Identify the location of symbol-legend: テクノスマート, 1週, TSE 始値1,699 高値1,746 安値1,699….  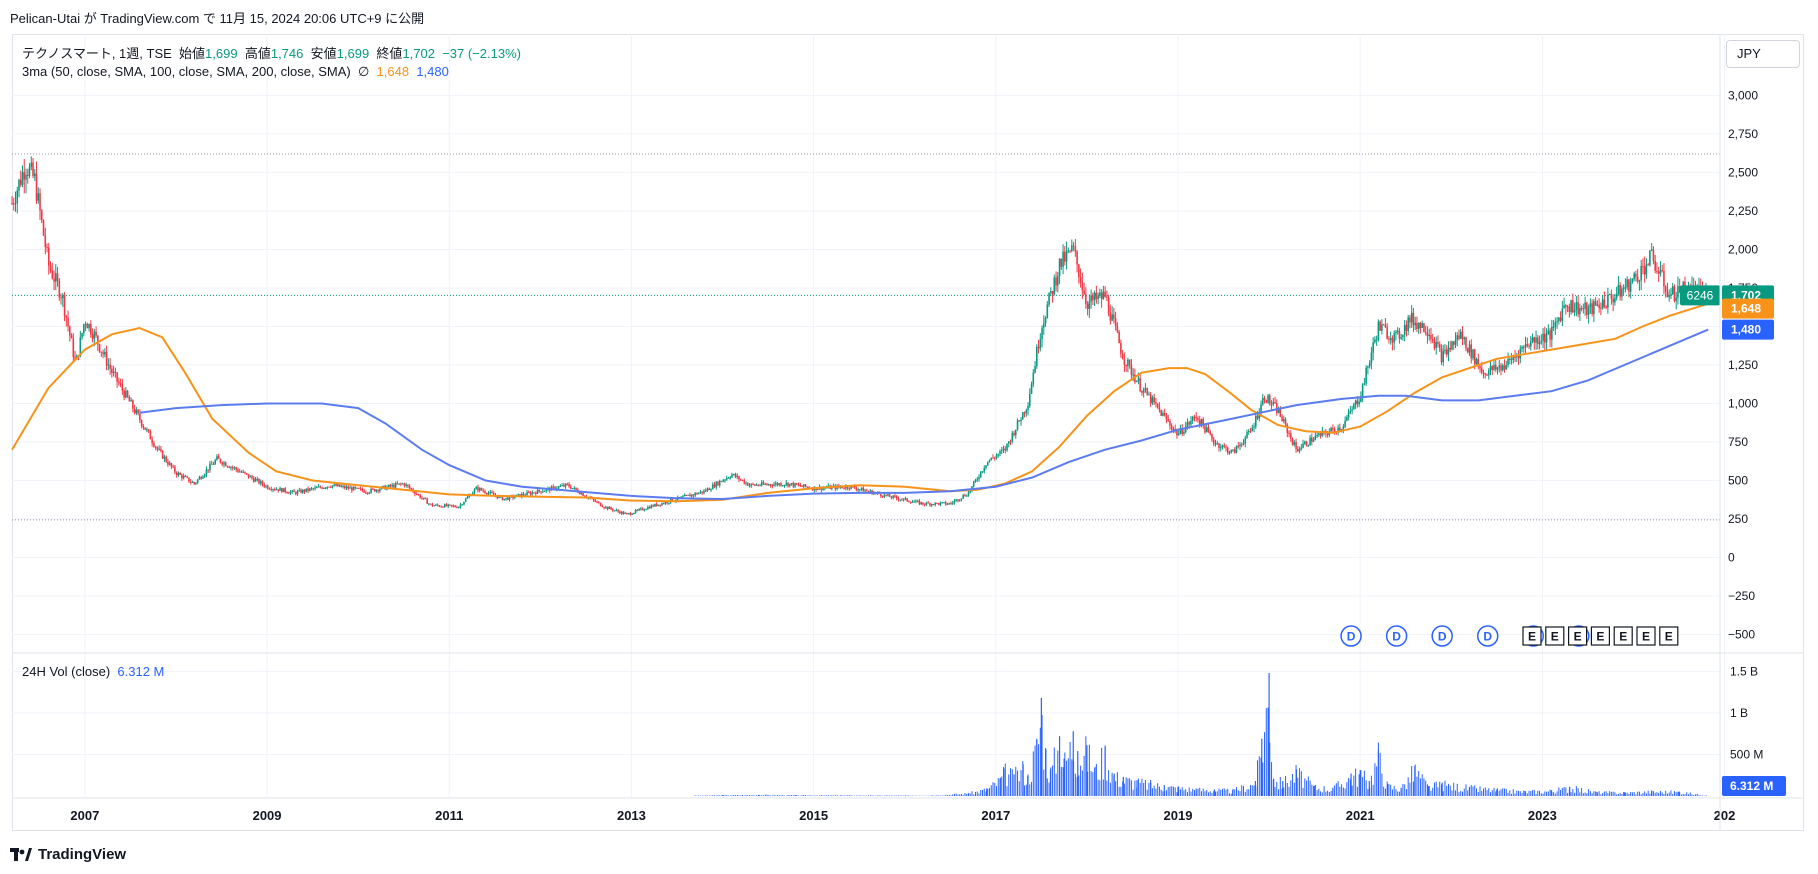
(271, 52).